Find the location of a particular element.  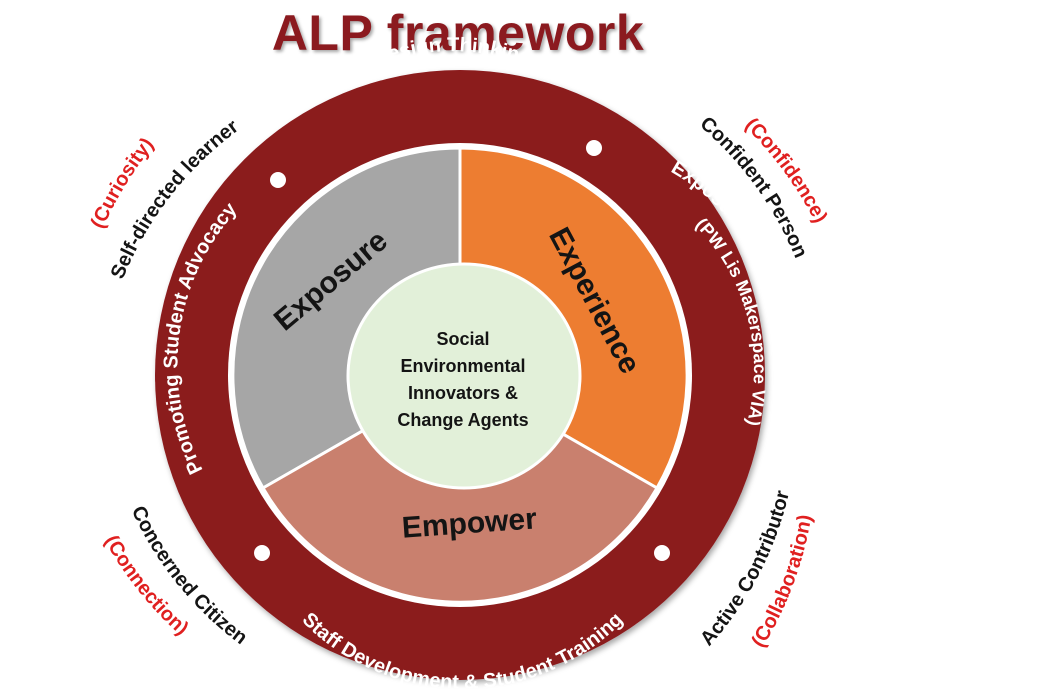

center-line-3: Innovators & is located at coordinates (463, 393).